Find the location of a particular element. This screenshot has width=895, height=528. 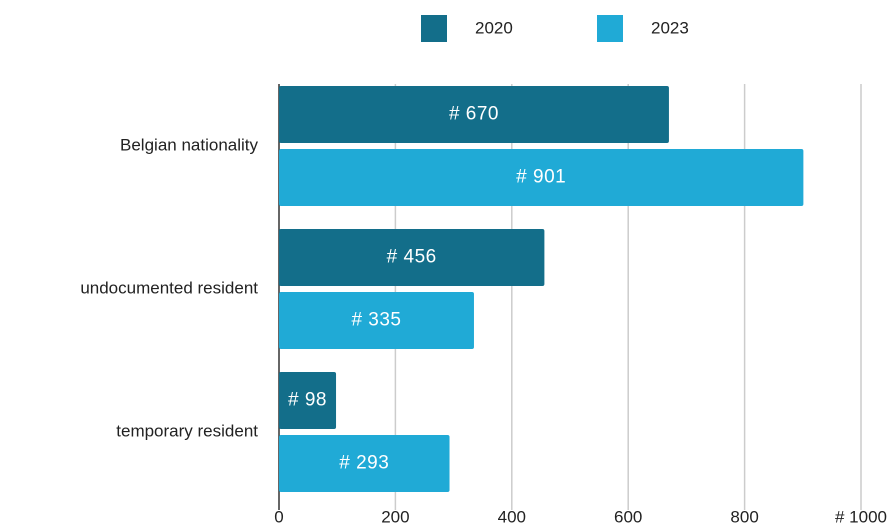

y-tick-label: temporary resident is located at coordinates (187, 430).